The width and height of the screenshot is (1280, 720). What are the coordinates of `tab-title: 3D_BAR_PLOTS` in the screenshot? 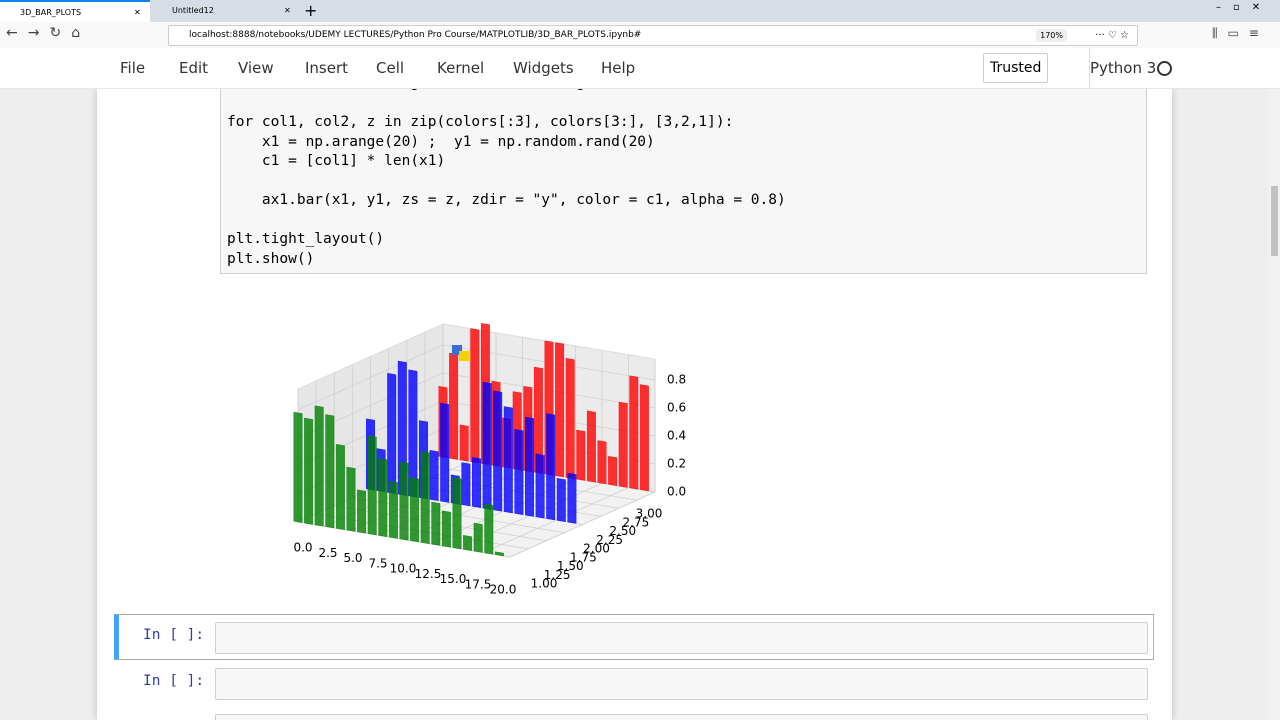 It's located at (51, 12).